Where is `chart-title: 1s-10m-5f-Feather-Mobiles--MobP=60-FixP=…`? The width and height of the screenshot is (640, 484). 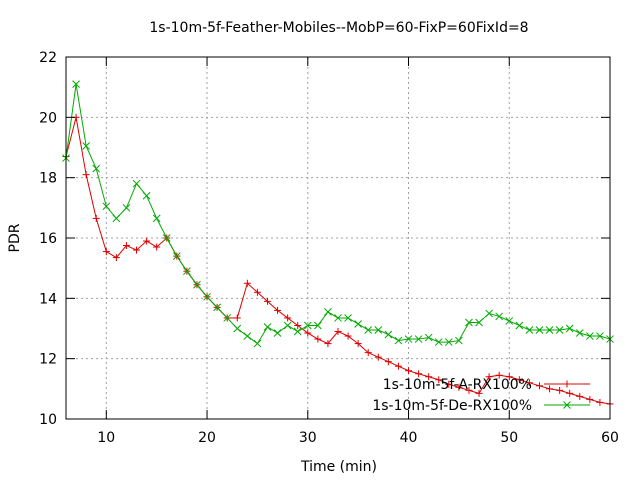 chart-title: 1s-10m-5f-Feather-Mobiles--MobP=60-FixP=… is located at coordinates (338, 28).